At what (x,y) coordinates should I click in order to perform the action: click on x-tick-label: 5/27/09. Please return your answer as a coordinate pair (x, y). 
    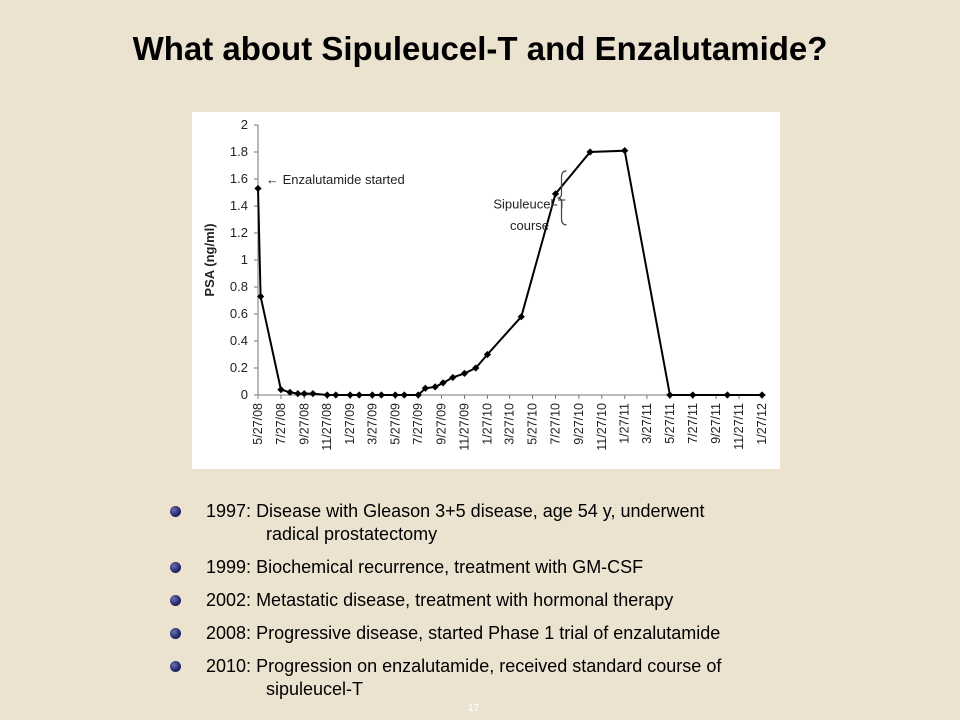
    Looking at the image, I should click on (395, 424).